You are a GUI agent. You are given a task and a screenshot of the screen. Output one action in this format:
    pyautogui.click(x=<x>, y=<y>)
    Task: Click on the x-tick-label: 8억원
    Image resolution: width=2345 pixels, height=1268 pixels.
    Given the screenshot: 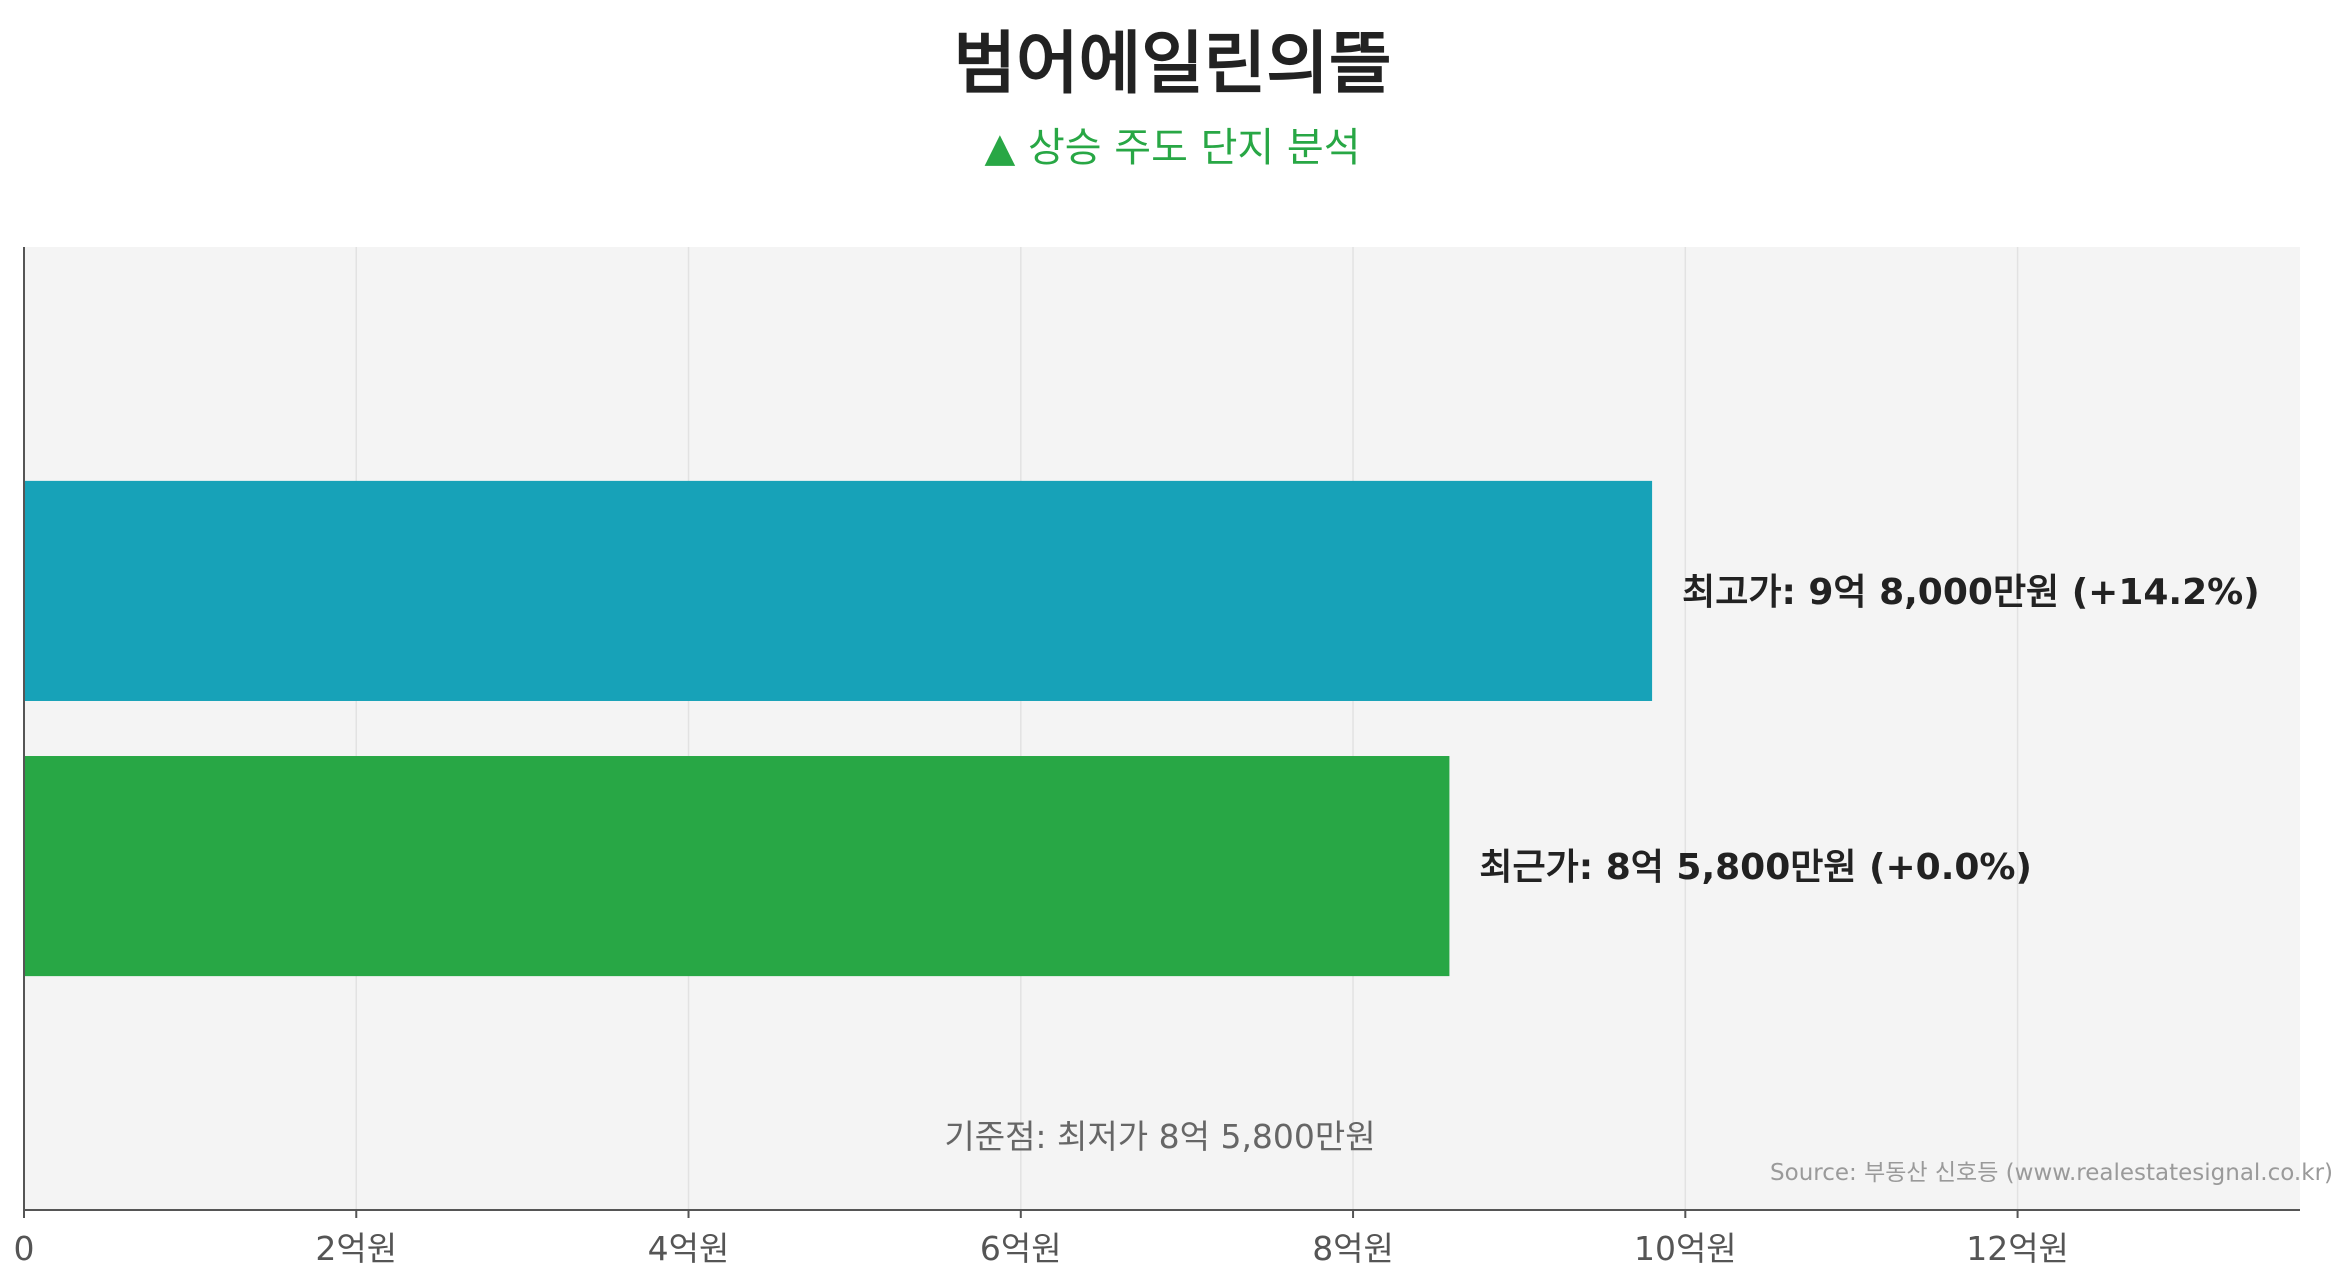 What is the action you would take?
    pyautogui.click(x=1353, y=1248)
    